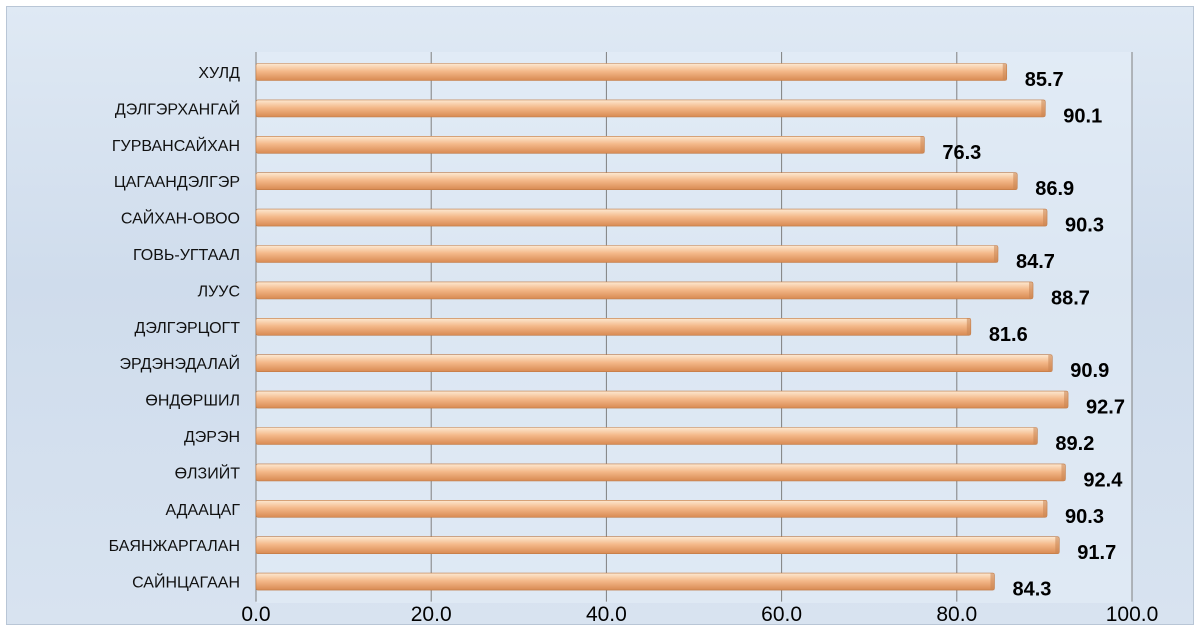 The image size is (1200, 631). I want to click on category-label: ЦАГААНДЭЛГЭР, so click(177, 182).